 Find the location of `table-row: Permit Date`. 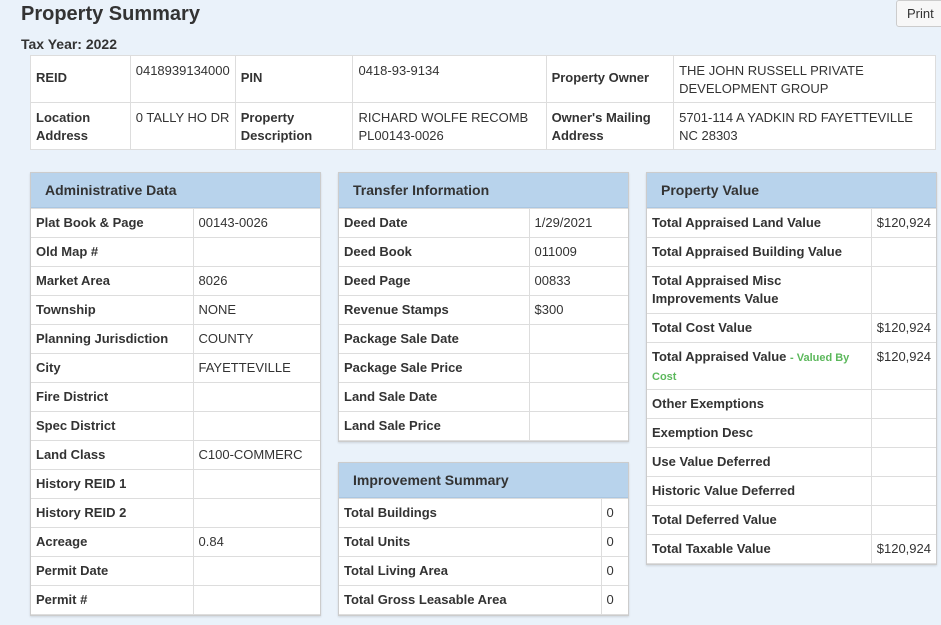

table-row: Permit Date is located at coordinates (175, 571).